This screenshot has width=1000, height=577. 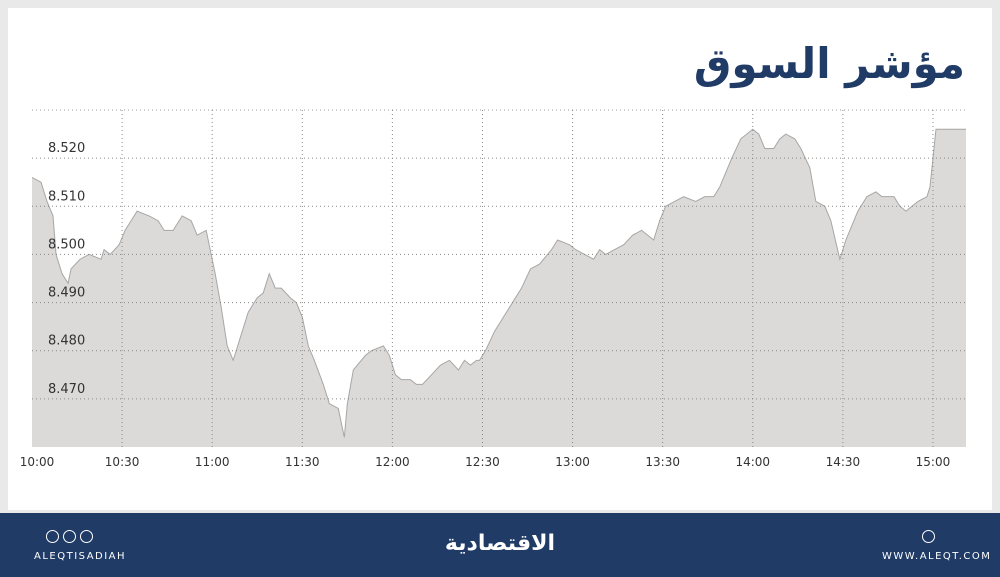 What do you see at coordinates (212, 462) in the screenshot?
I see `x-tick-label: 11:00` at bounding box center [212, 462].